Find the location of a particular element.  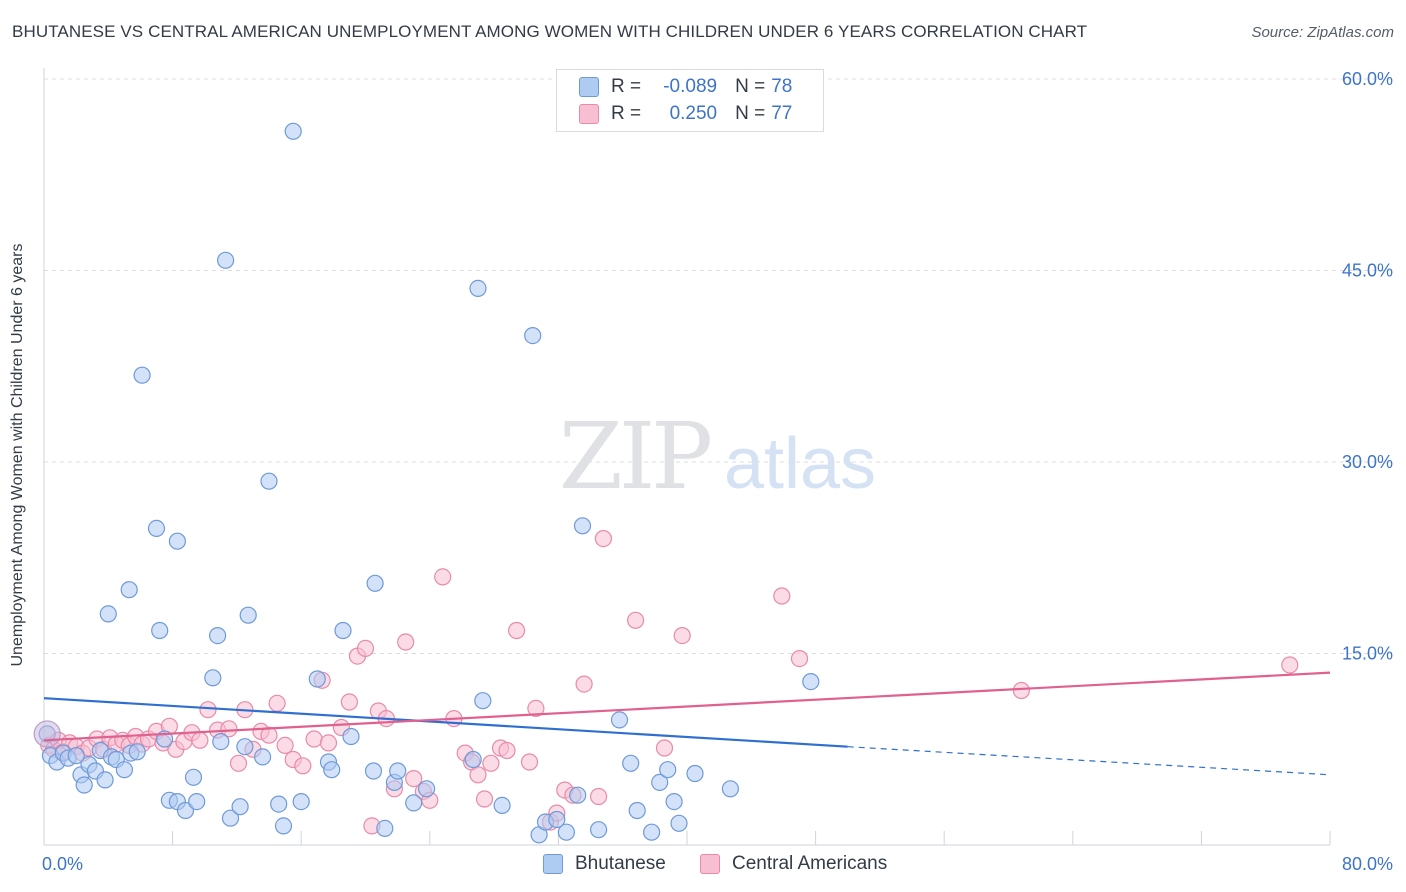

legend-r-value: -0.089 is located at coordinates (690, 86).